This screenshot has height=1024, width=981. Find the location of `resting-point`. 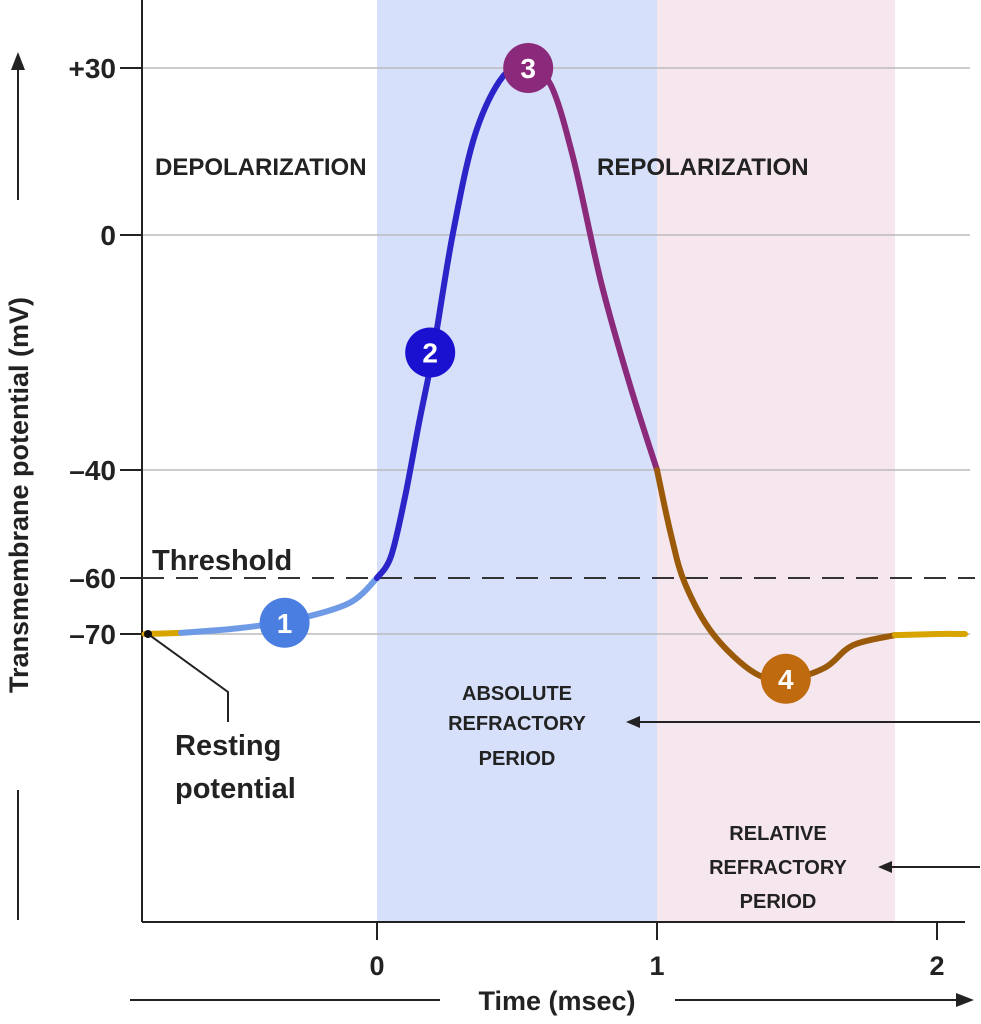

resting-point is located at coordinates (148, 634).